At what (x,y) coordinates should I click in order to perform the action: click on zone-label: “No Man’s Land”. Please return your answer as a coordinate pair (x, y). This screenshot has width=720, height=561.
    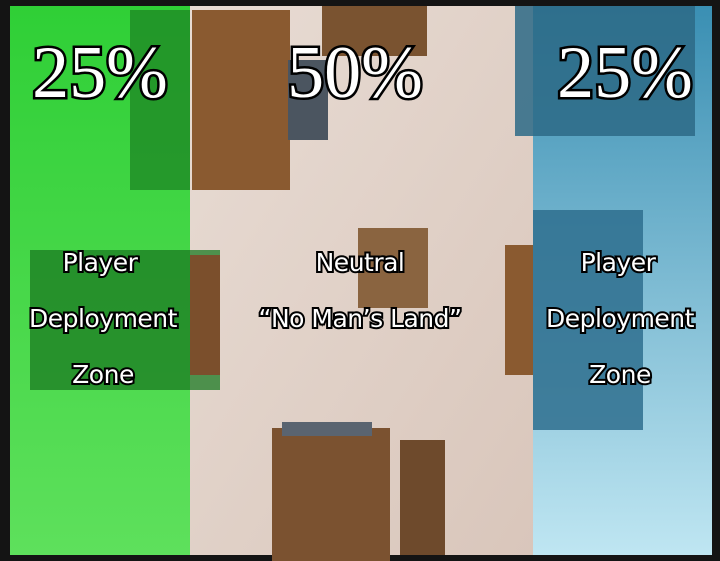
    Looking at the image, I should click on (360, 318).